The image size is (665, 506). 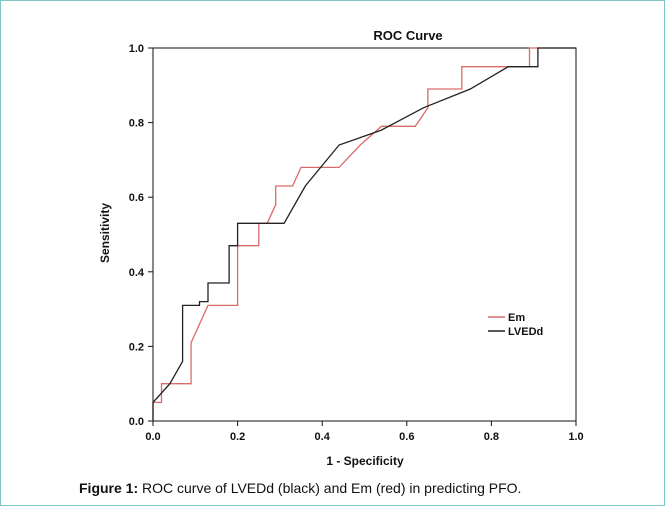 I want to click on x-tick-label: 0.2, so click(x=237, y=437).